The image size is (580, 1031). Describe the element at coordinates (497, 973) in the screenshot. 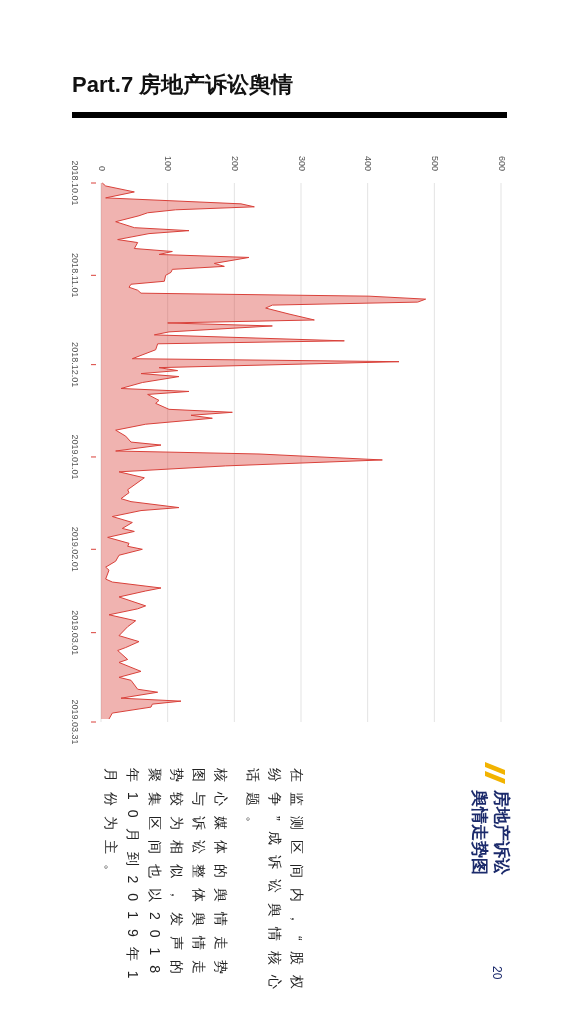

I see `text: 20` at that location.